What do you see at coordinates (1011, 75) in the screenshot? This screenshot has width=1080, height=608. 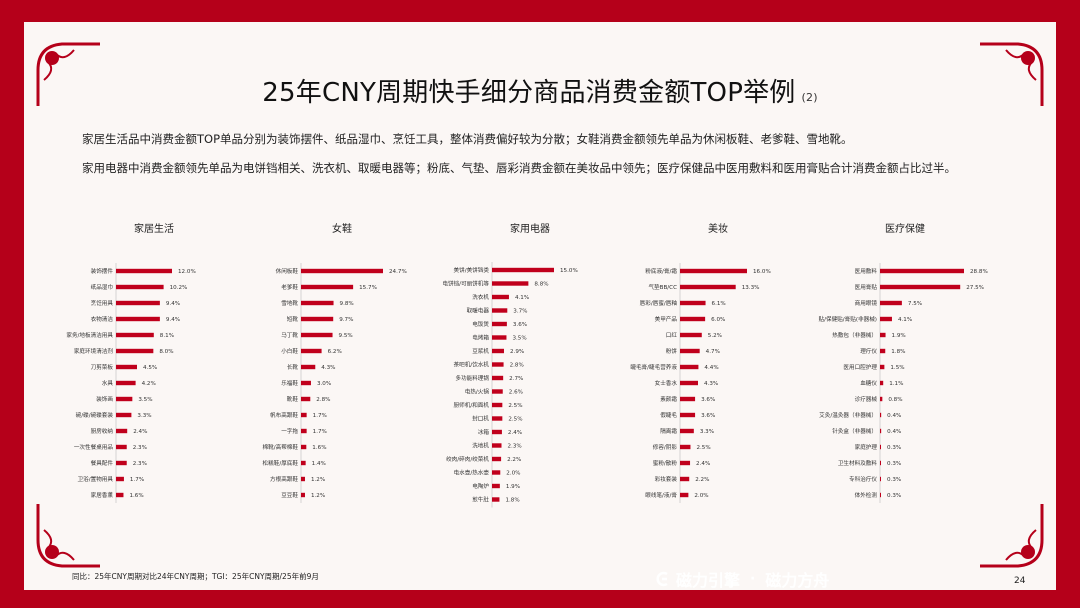 I see `corner-ornament-top-right` at bounding box center [1011, 75].